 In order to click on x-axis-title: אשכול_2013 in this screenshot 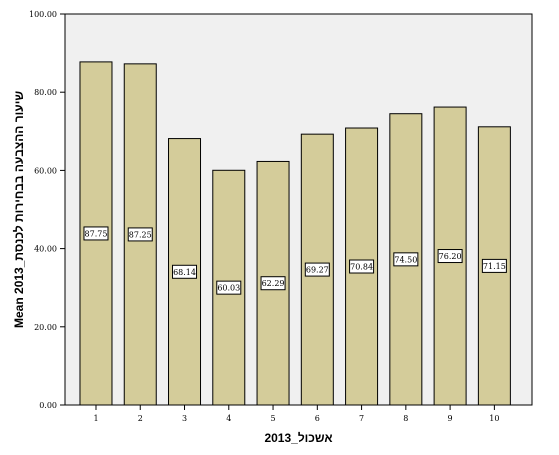, I will do `click(298, 438)`.